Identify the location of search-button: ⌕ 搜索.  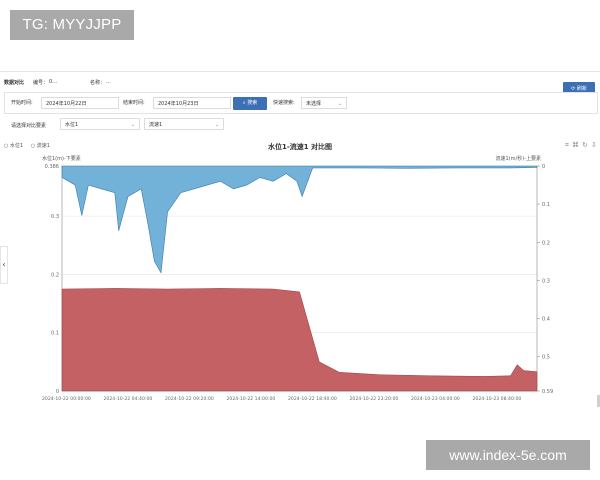
(250, 103).